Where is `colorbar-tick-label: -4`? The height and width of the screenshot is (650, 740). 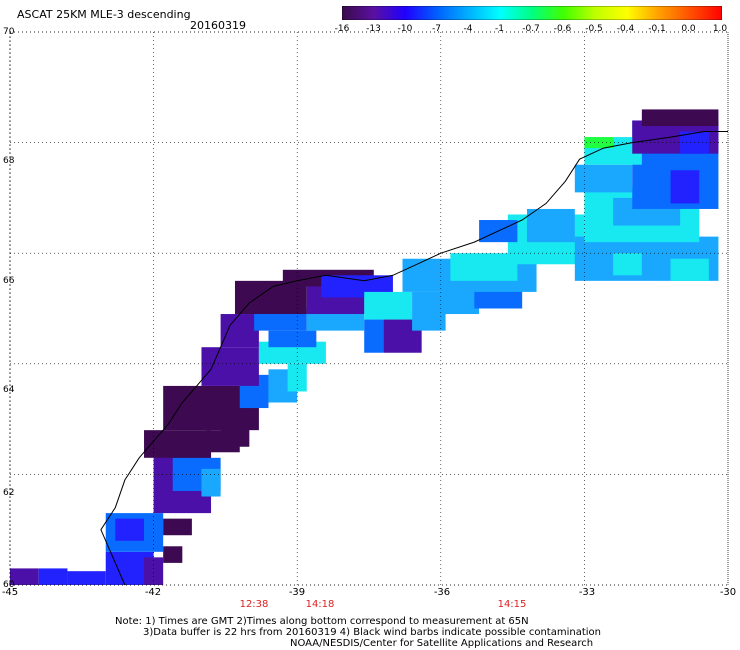
colorbar-tick-label: -4 is located at coordinates (468, 29).